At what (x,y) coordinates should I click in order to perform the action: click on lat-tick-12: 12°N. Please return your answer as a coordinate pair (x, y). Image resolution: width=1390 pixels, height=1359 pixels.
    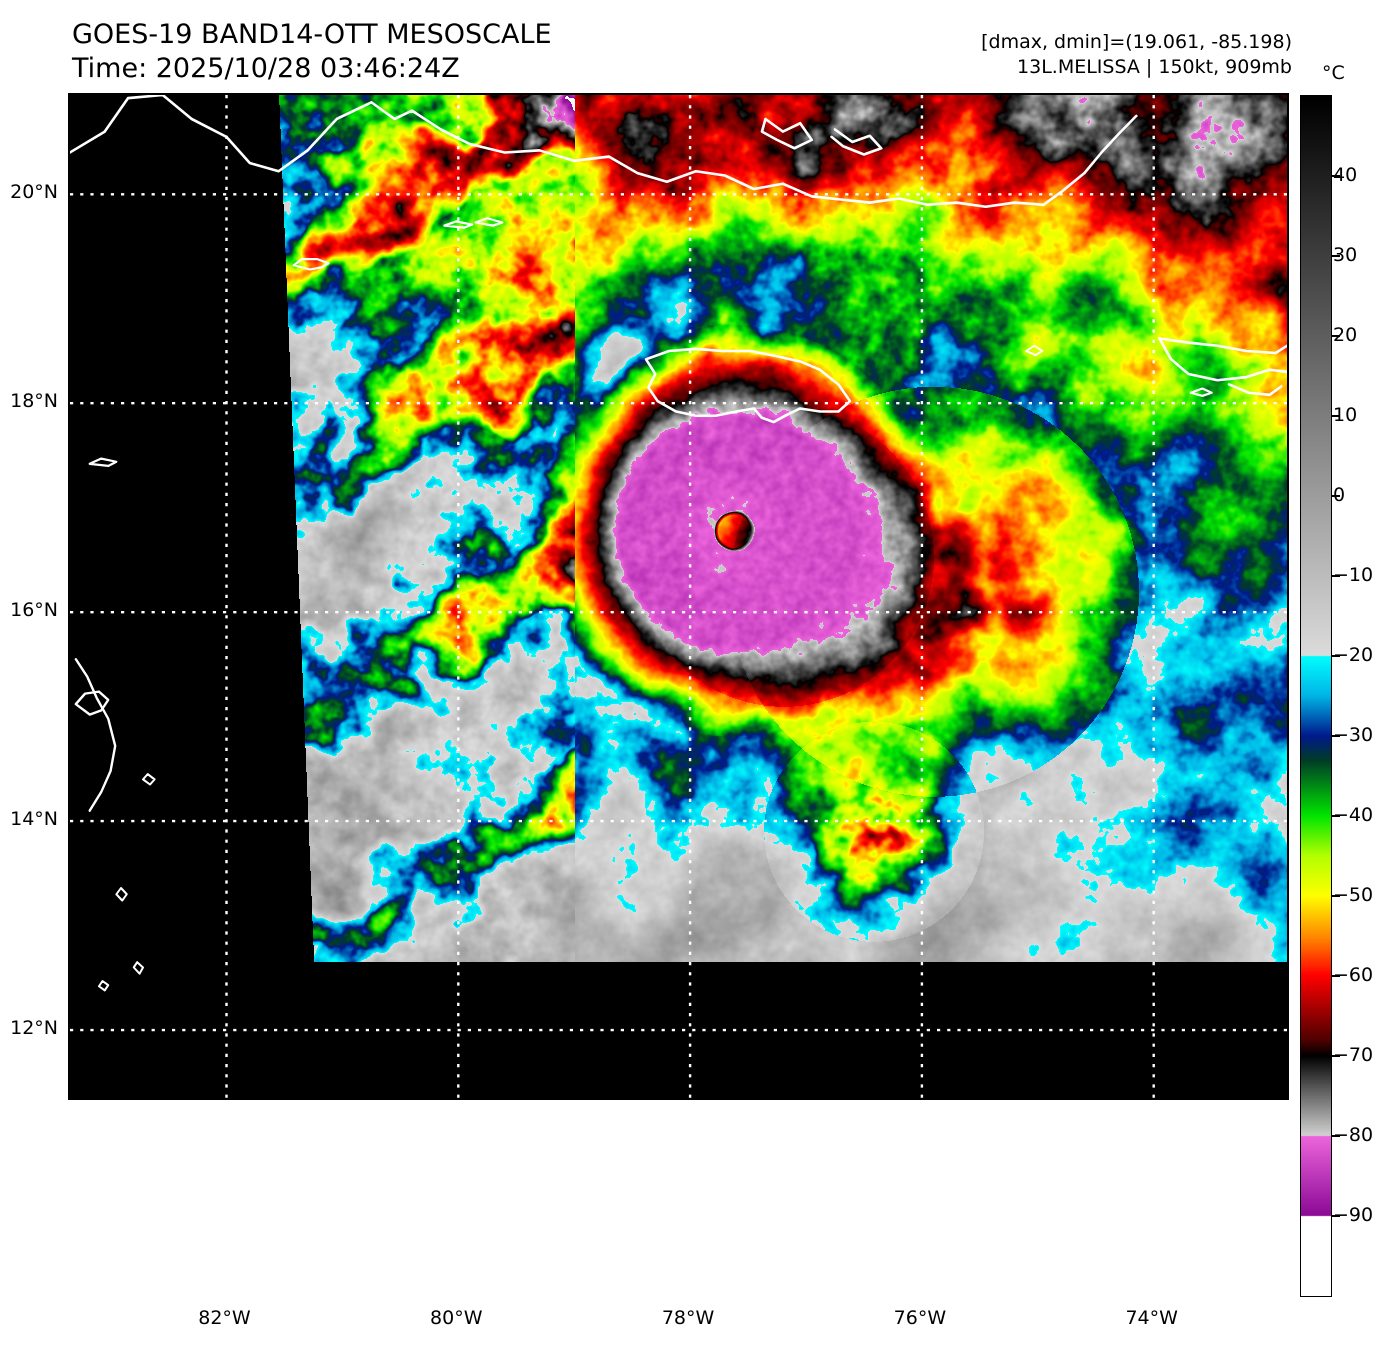
    Looking at the image, I should click on (34, 1028).